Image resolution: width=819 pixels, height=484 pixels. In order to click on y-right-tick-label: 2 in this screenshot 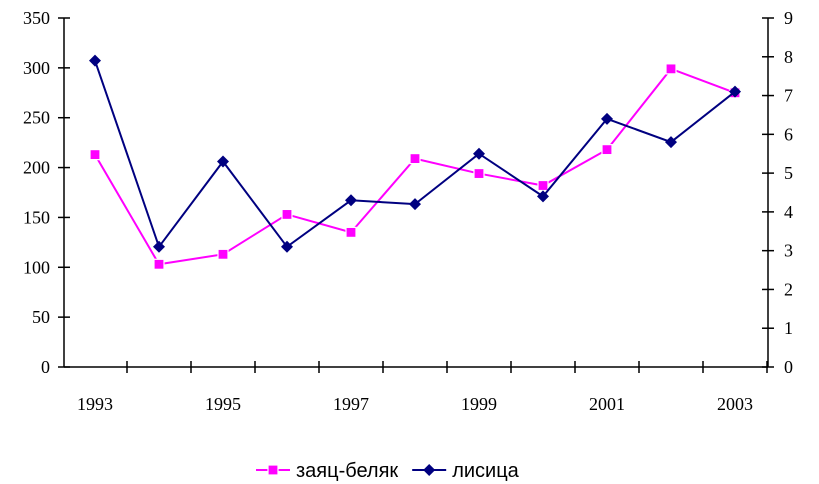, I will do `click(788, 289)`.